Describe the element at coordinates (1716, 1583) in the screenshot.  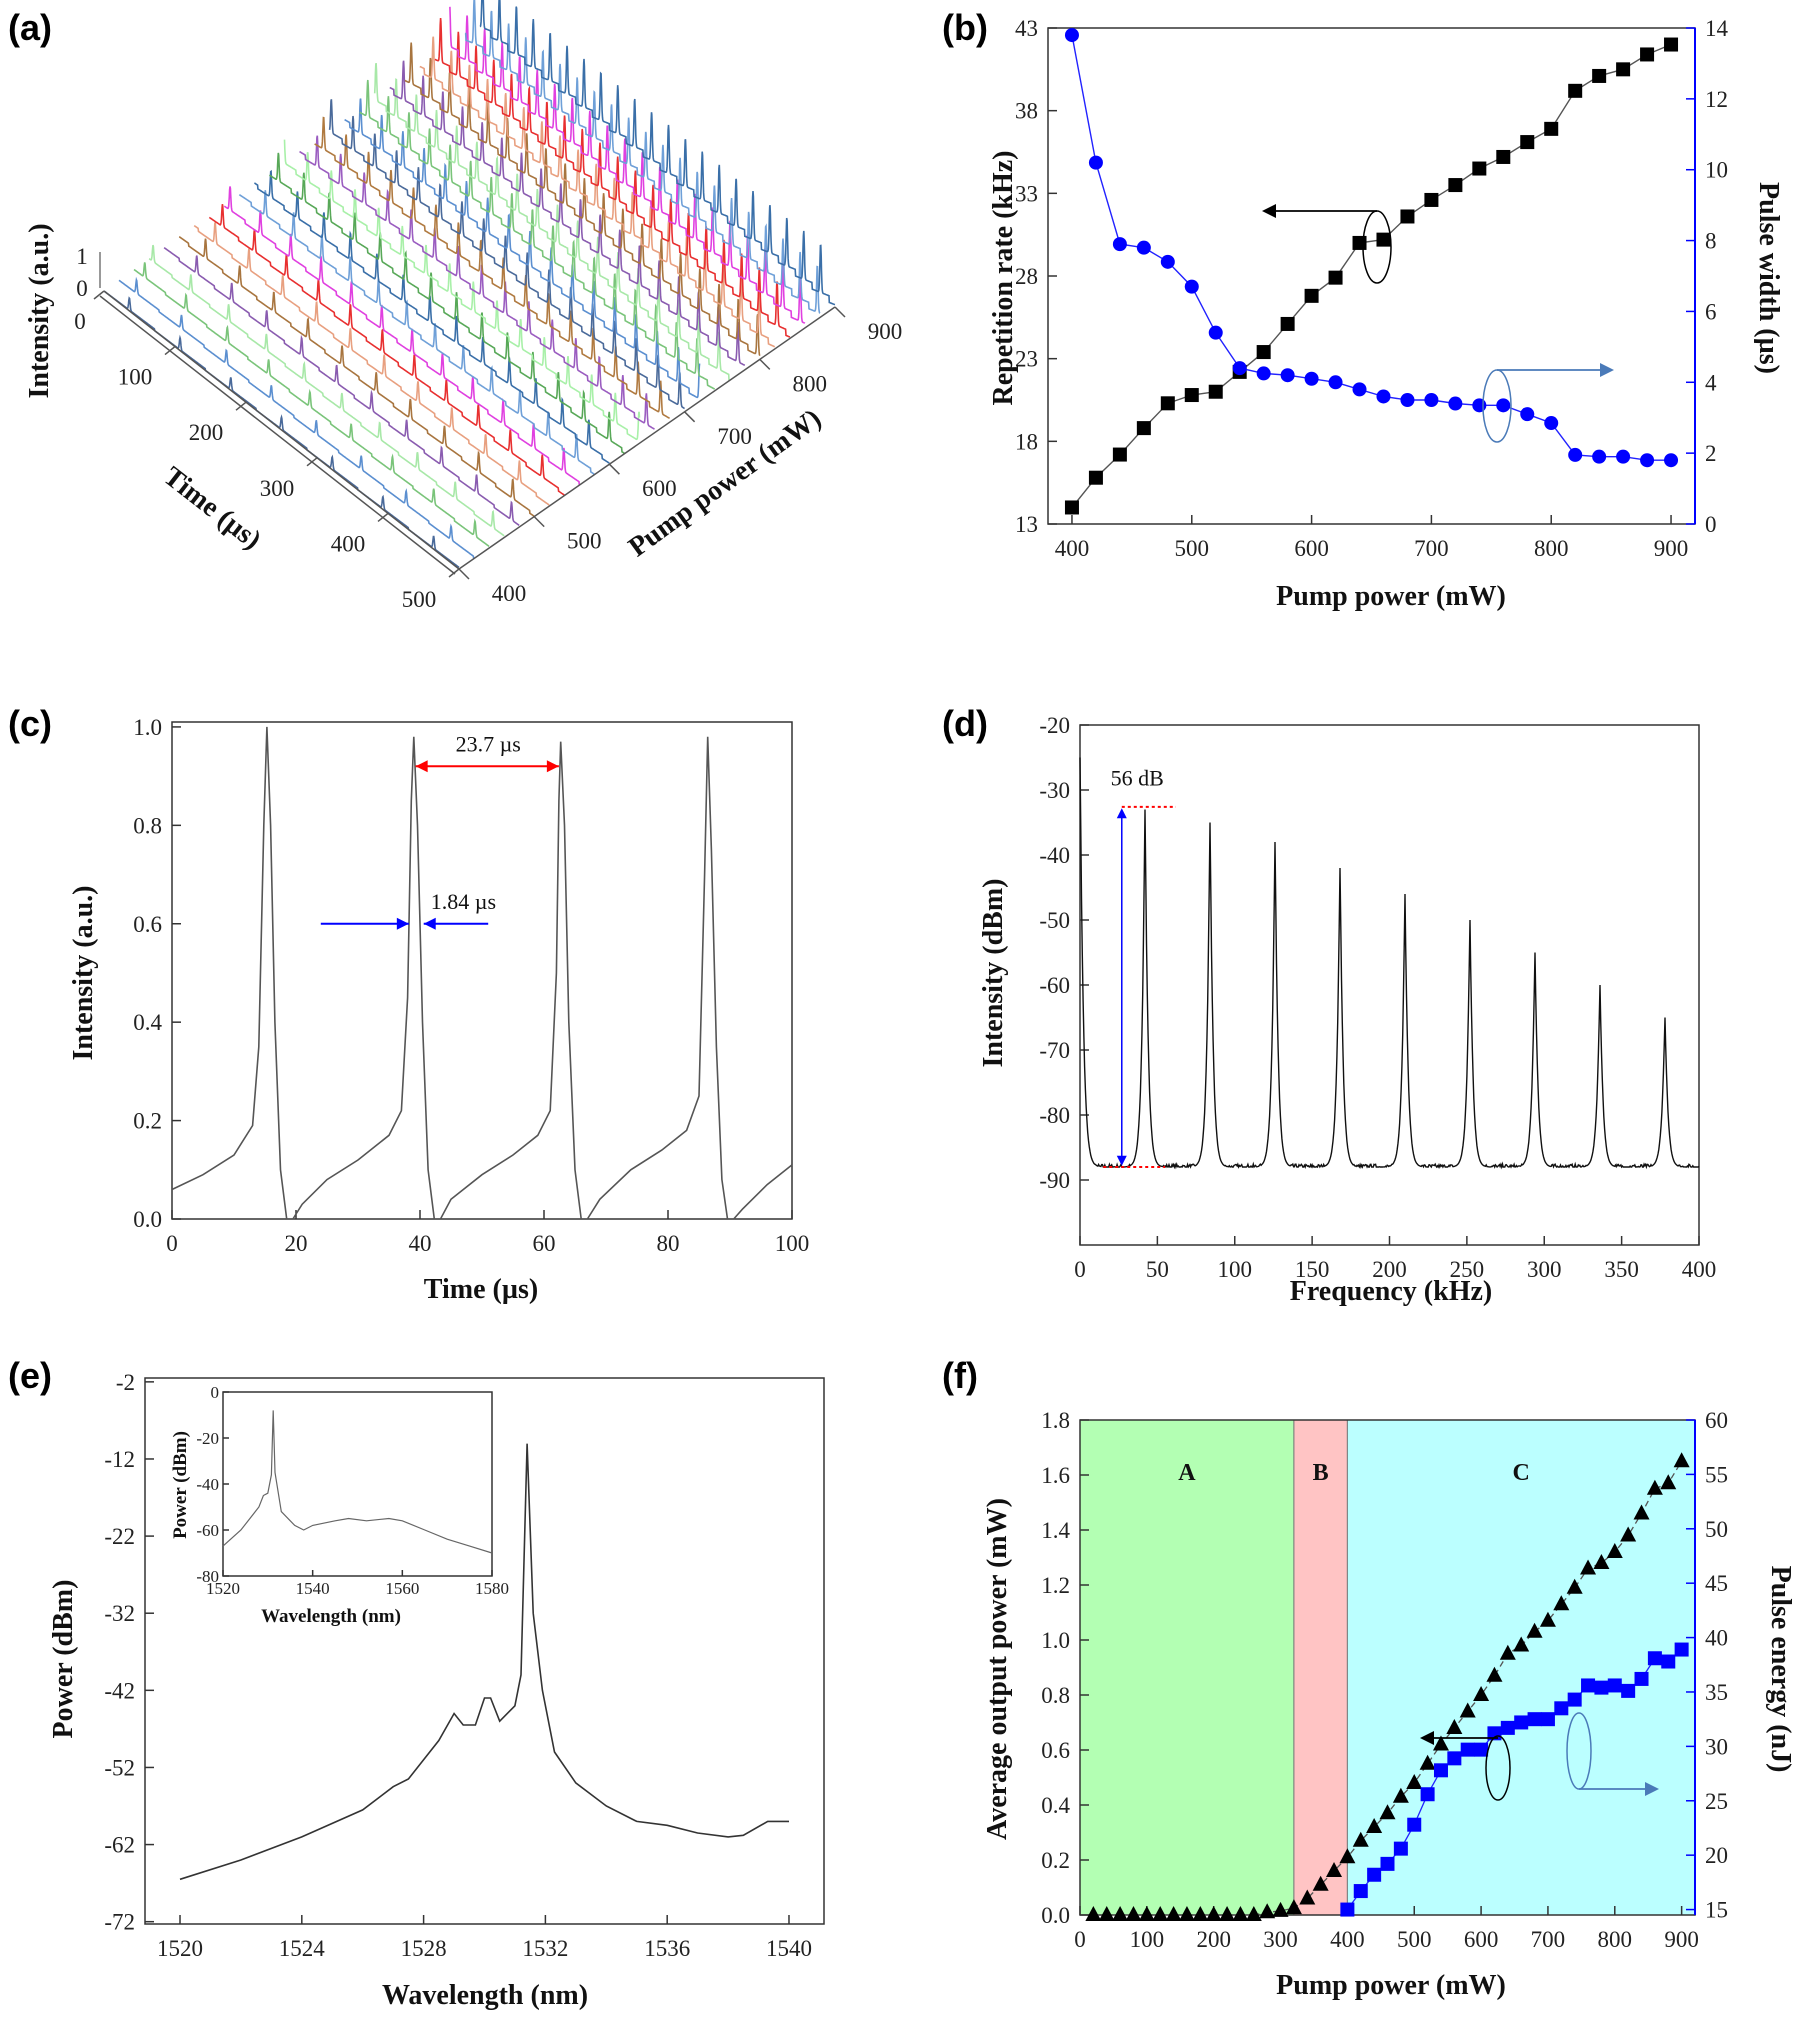
I see `y2-tick-label: 45` at that location.